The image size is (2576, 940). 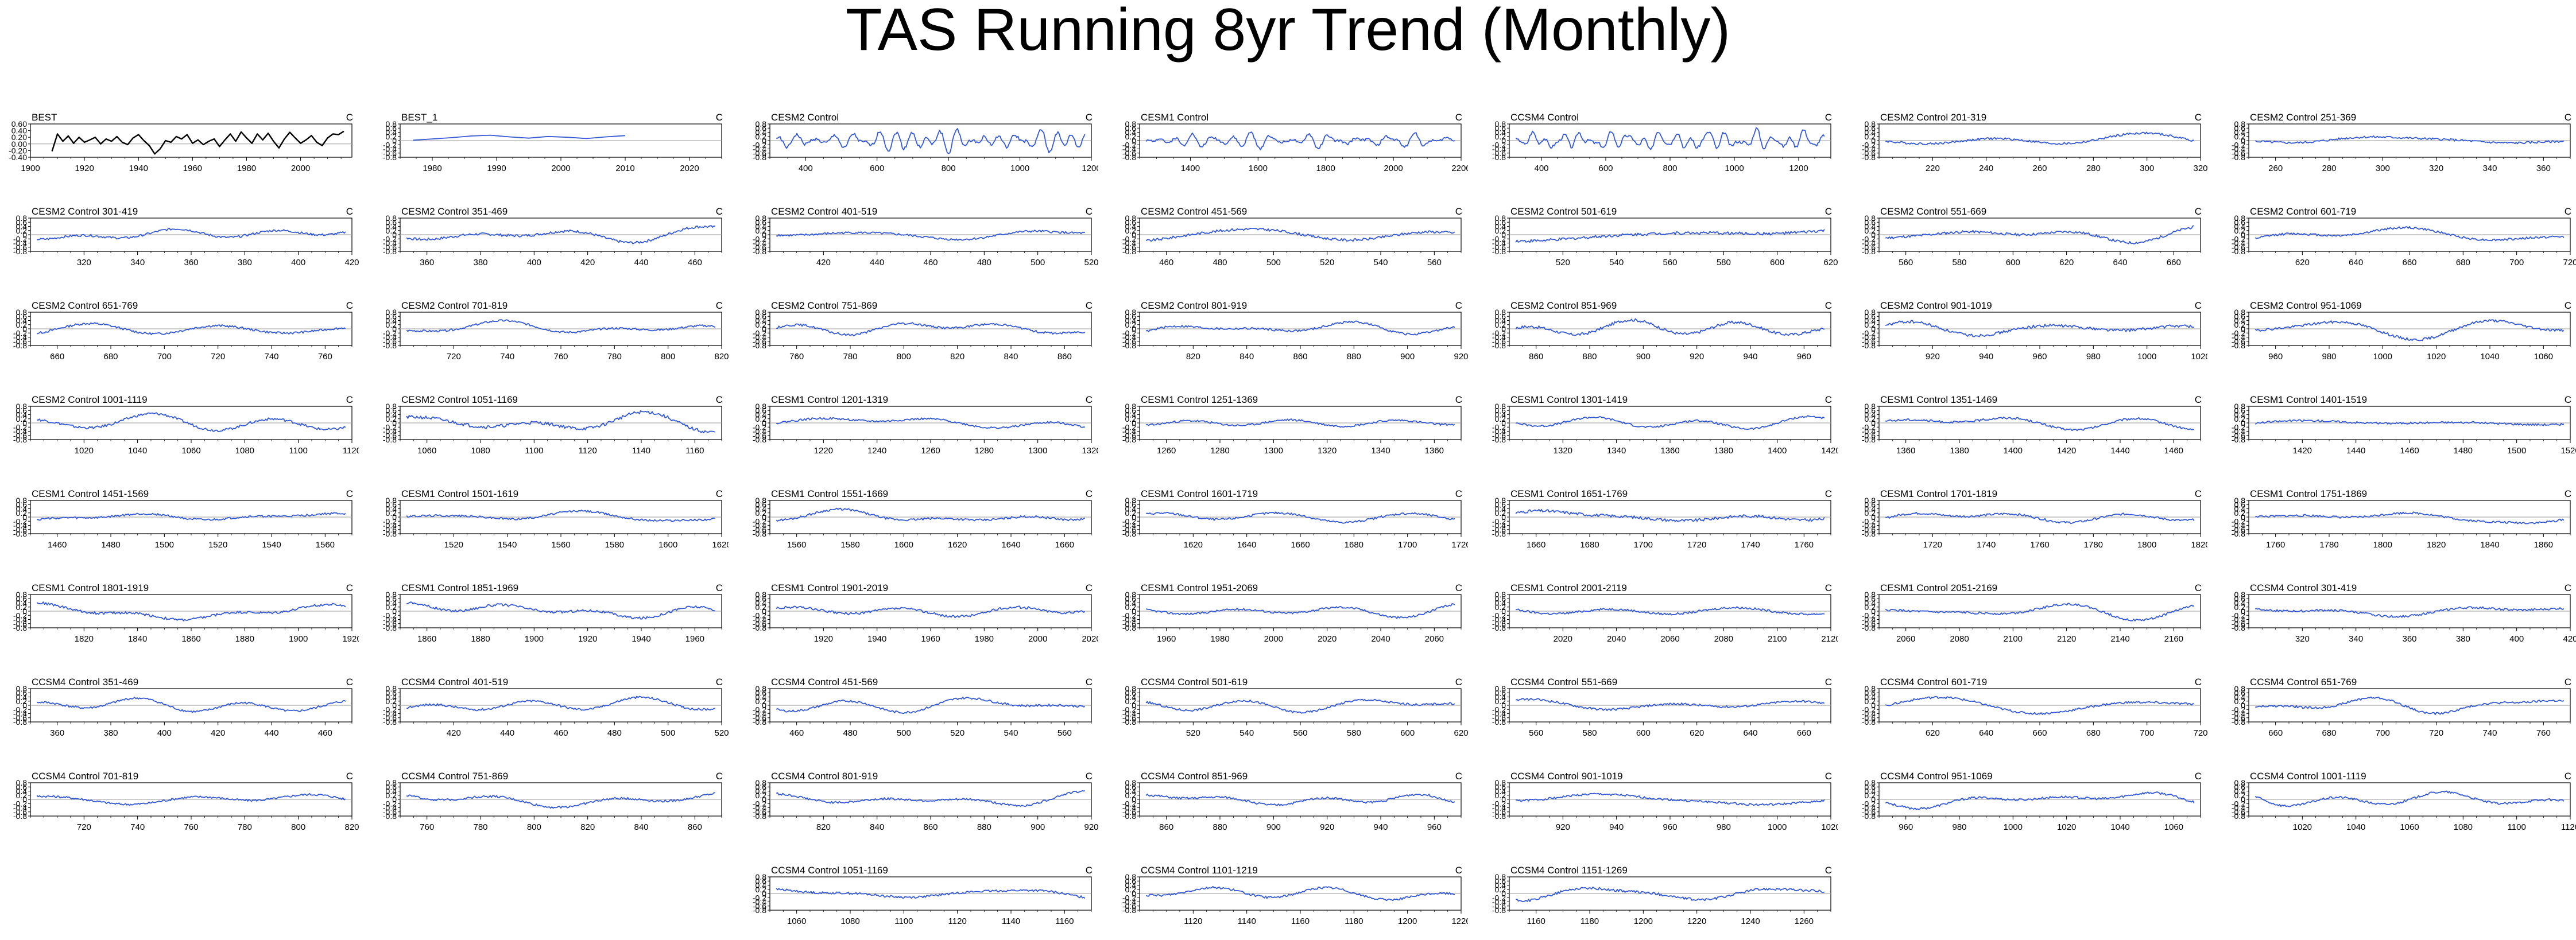 I want to click on x-tick-label: 1280, so click(x=985, y=451).